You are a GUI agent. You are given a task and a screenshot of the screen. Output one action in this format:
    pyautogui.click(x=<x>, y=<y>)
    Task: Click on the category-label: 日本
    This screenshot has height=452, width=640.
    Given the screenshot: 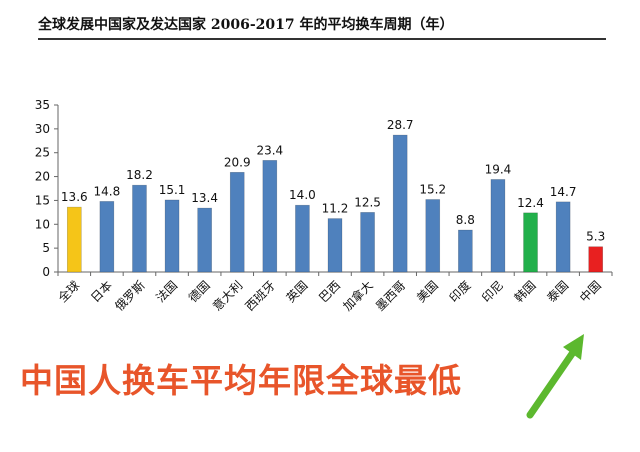 What is the action you would take?
    pyautogui.click(x=101, y=291)
    